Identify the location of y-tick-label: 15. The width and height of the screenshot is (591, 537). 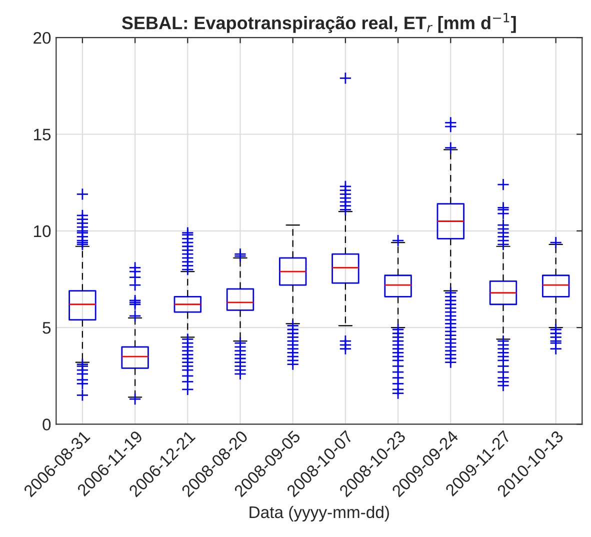
(42, 134).